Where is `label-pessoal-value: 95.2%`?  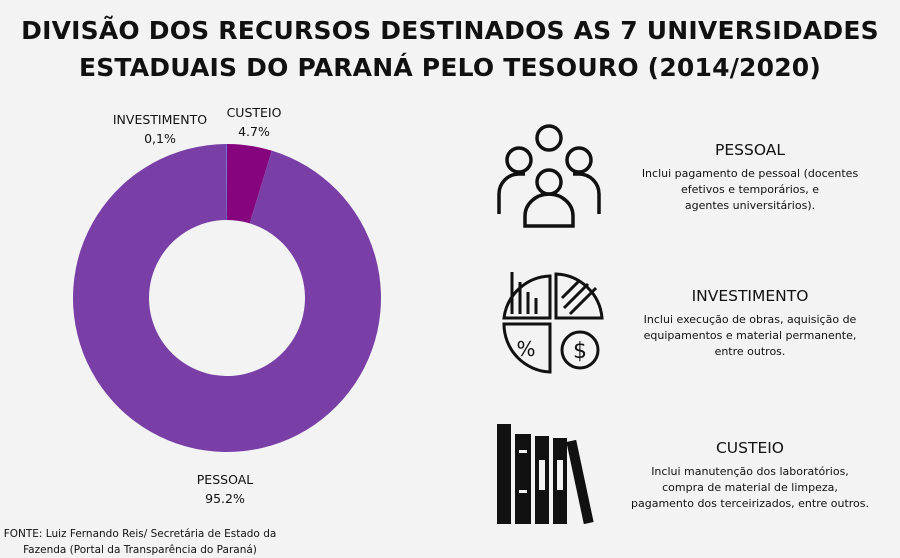 label-pessoal-value: 95.2% is located at coordinates (225, 498).